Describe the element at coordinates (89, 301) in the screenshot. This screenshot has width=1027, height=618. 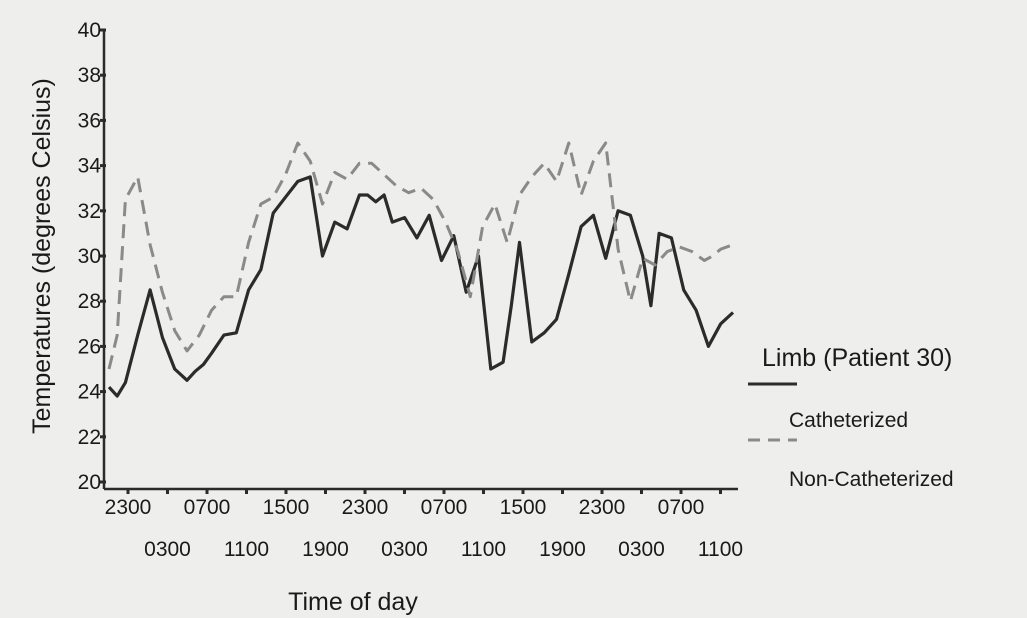
I see `y-tick-label: 28` at that location.